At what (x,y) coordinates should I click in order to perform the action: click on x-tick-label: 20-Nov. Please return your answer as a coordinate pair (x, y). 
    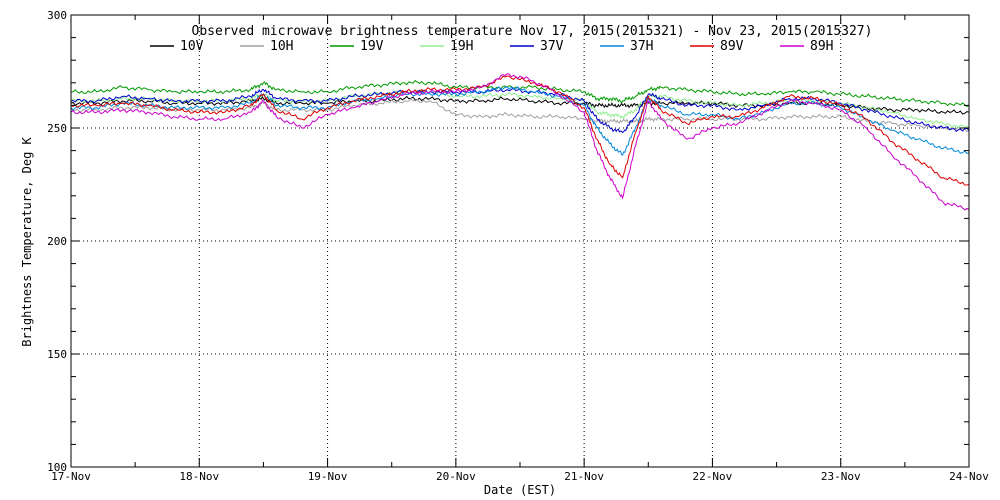
    Looking at the image, I should click on (456, 476).